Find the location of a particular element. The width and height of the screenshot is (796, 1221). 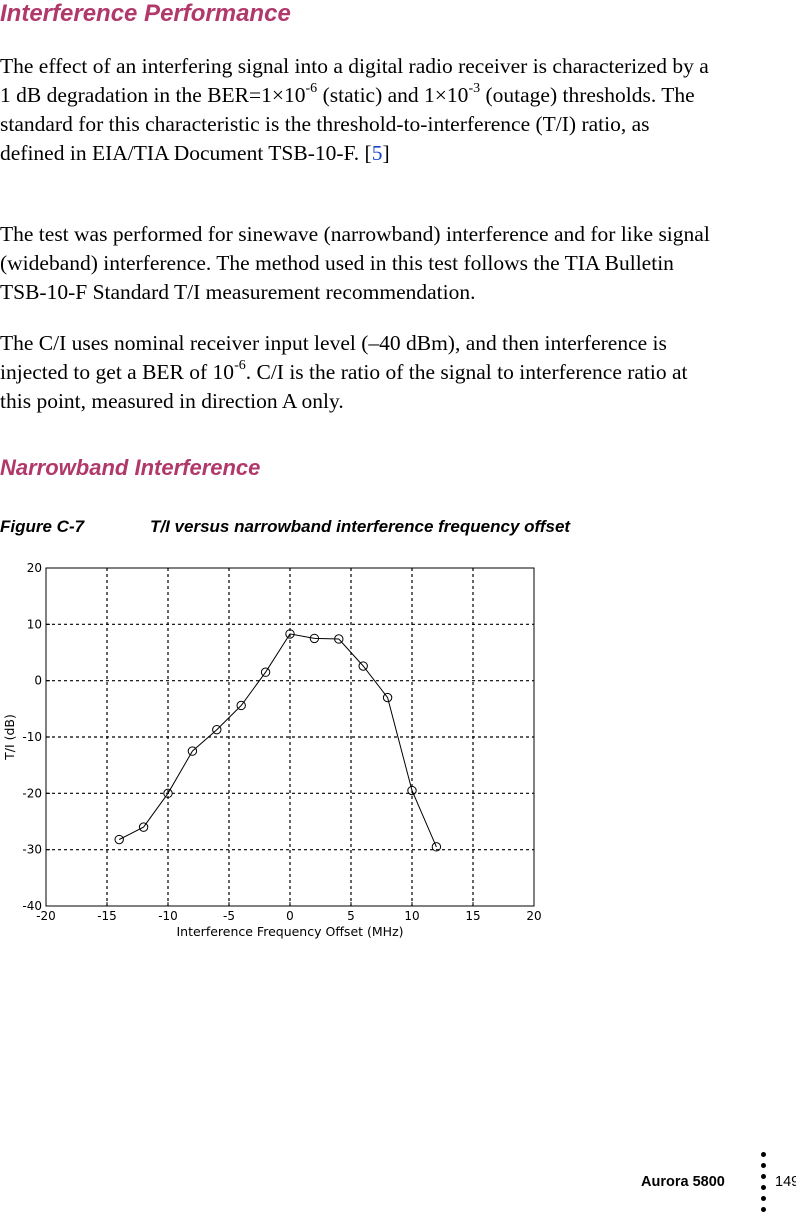

series-line is located at coordinates (277, 740).